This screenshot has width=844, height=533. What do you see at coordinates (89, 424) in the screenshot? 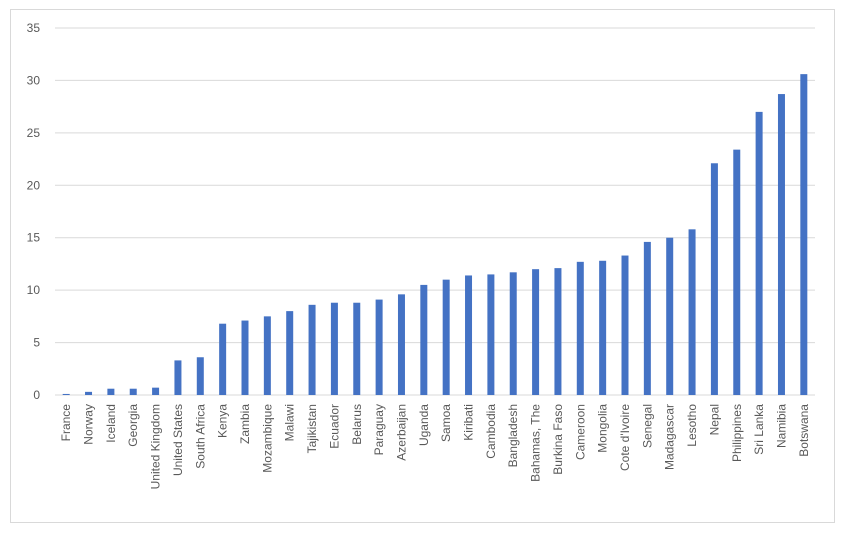
I see `x-tick-label: Norway` at bounding box center [89, 424].